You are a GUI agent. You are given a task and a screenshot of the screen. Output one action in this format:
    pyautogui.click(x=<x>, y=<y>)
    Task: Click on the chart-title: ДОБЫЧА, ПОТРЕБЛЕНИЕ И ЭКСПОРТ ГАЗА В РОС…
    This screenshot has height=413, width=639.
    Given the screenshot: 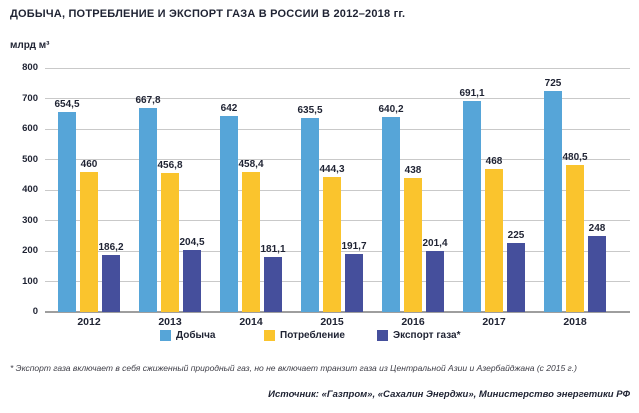 What is the action you would take?
    pyautogui.click(x=208, y=14)
    